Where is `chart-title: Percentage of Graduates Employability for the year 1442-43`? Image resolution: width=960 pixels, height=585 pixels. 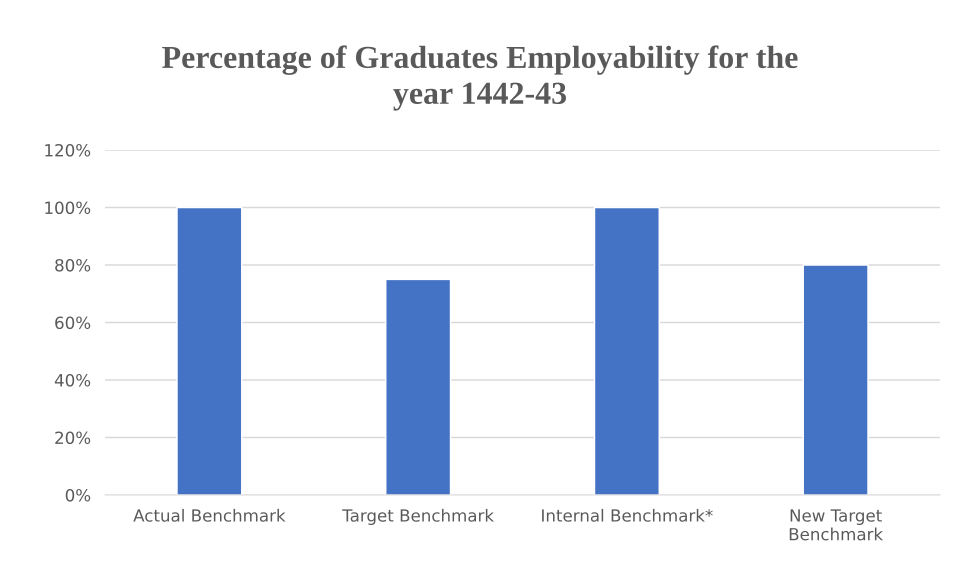
chart-title: Percentage of Graduates Employability for the year 1442-43 is located at coordinates (480, 78).